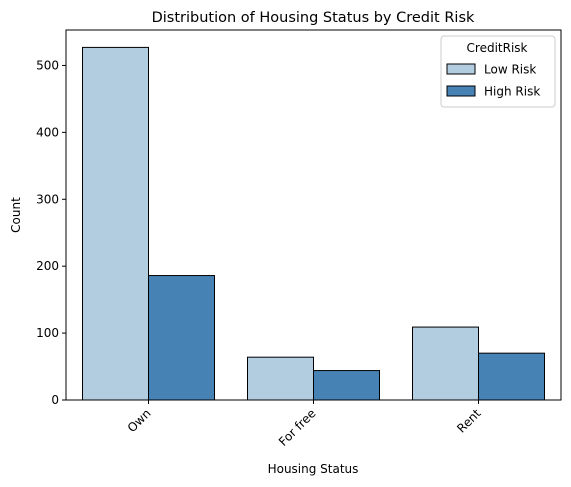  What do you see at coordinates (51, 232) in the screenshot?
I see `y-axis: 0 100 200 300 400 500` at bounding box center [51, 232].